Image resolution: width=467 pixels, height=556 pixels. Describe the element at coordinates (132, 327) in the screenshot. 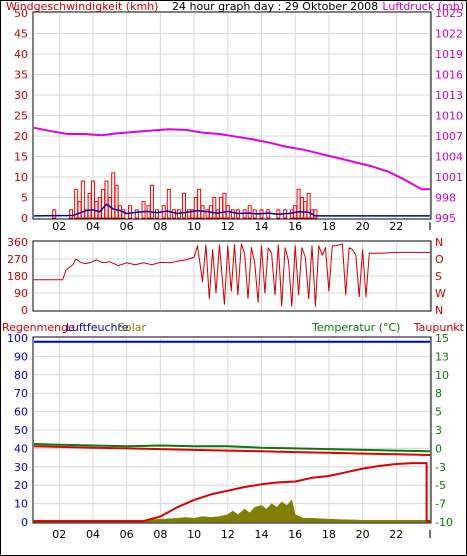

I see `solar-label: Solar` at that location.